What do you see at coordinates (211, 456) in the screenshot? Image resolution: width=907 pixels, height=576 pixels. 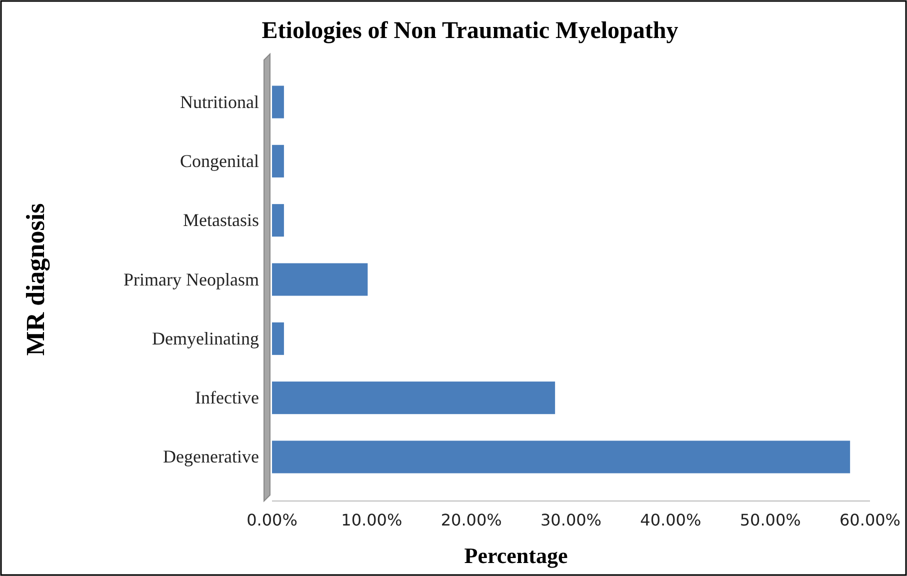 I see `y-tick-label: Degenerative` at bounding box center [211, 456].